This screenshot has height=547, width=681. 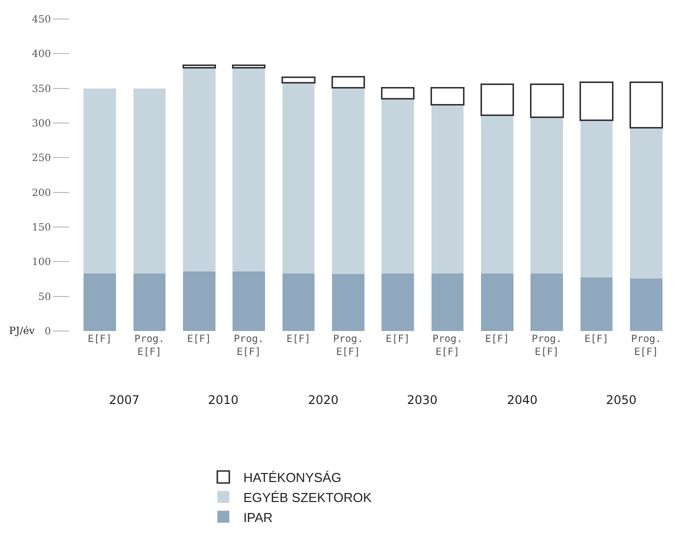 I want to click on legend-label: HATÉKONYSÁG, so click(x=292, y=478).